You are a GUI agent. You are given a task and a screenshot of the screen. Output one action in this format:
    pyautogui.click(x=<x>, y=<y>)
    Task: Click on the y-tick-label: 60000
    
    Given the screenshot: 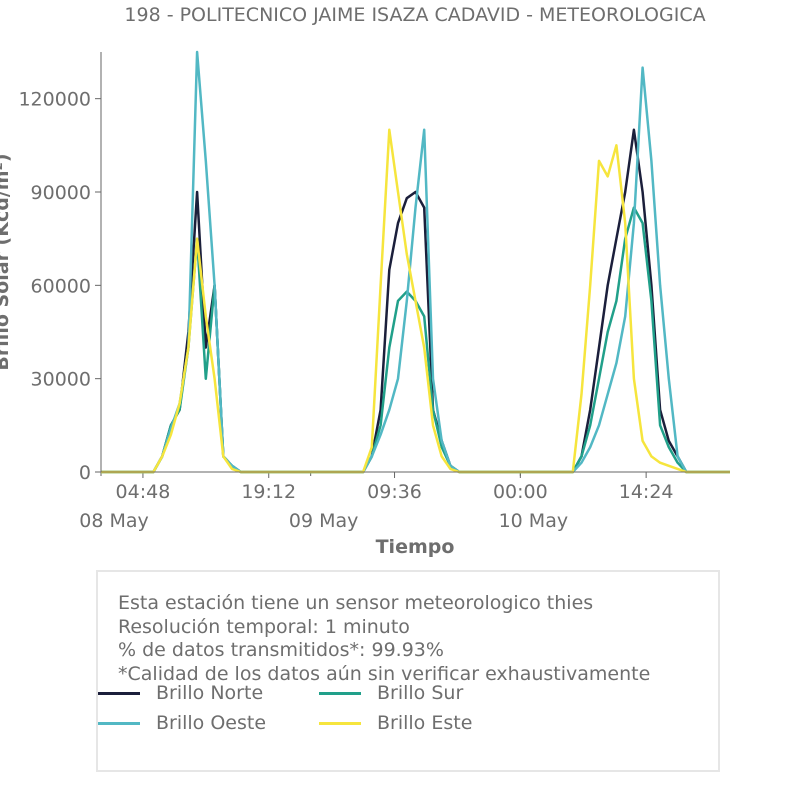 What is the action you would take?
    pyautogui.click(x=61, y=286)
    